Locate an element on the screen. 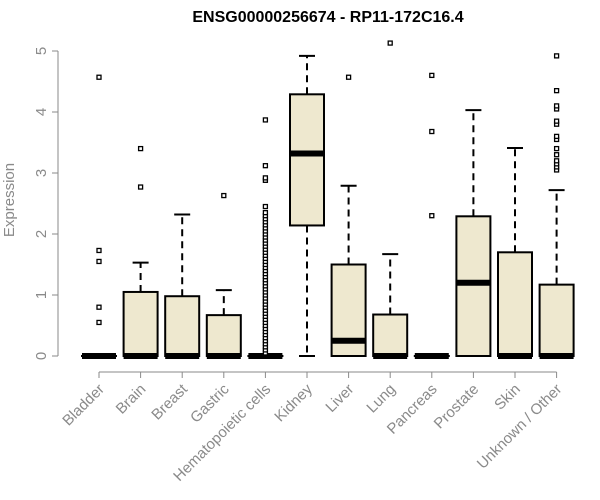  x-tick-label: Bladder is located at coordinates (83, 405).